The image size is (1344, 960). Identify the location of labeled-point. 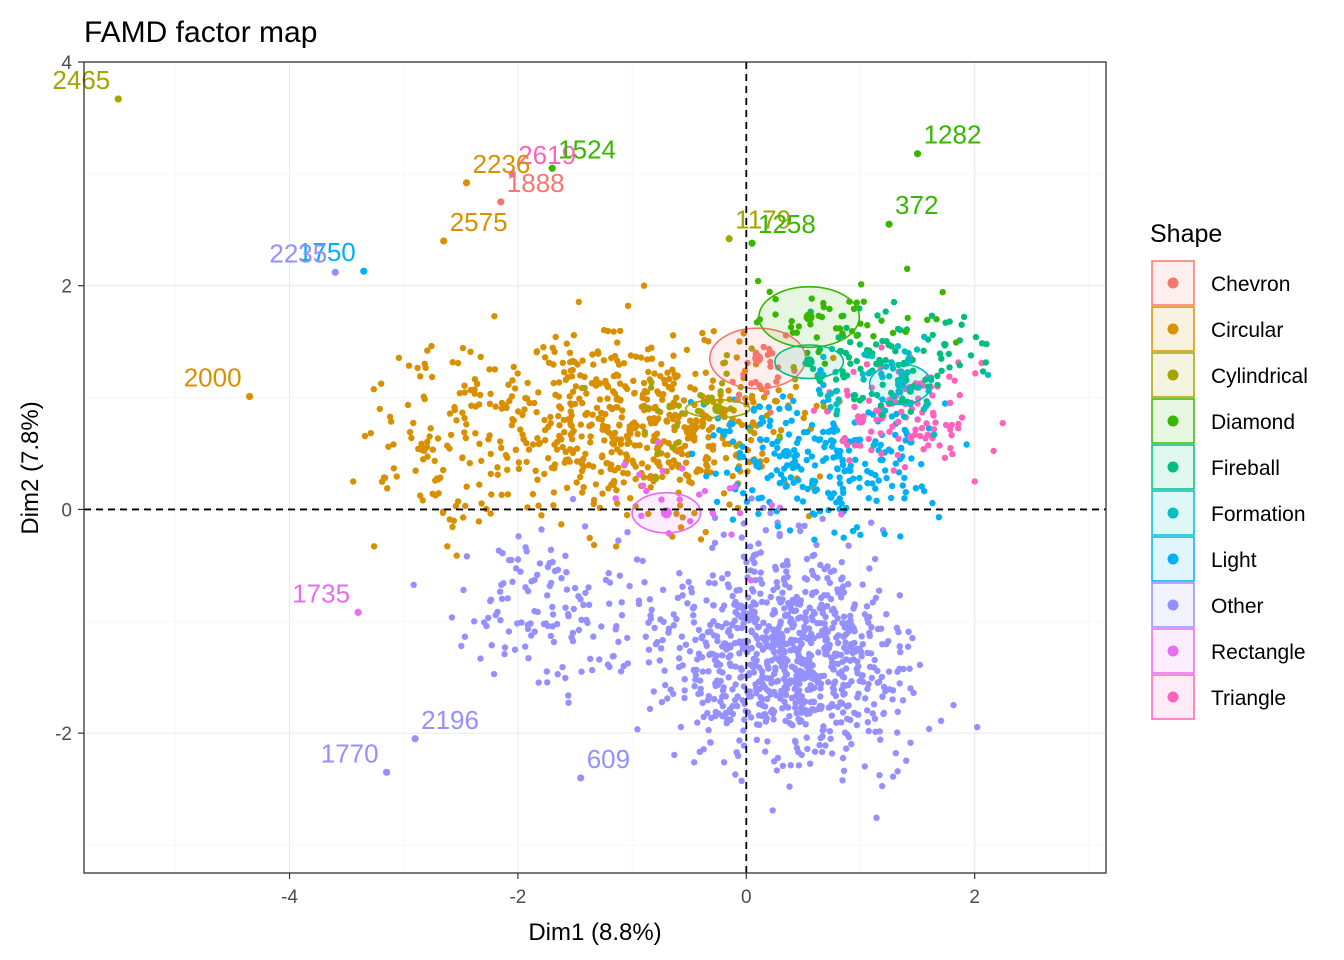
(752, 243).